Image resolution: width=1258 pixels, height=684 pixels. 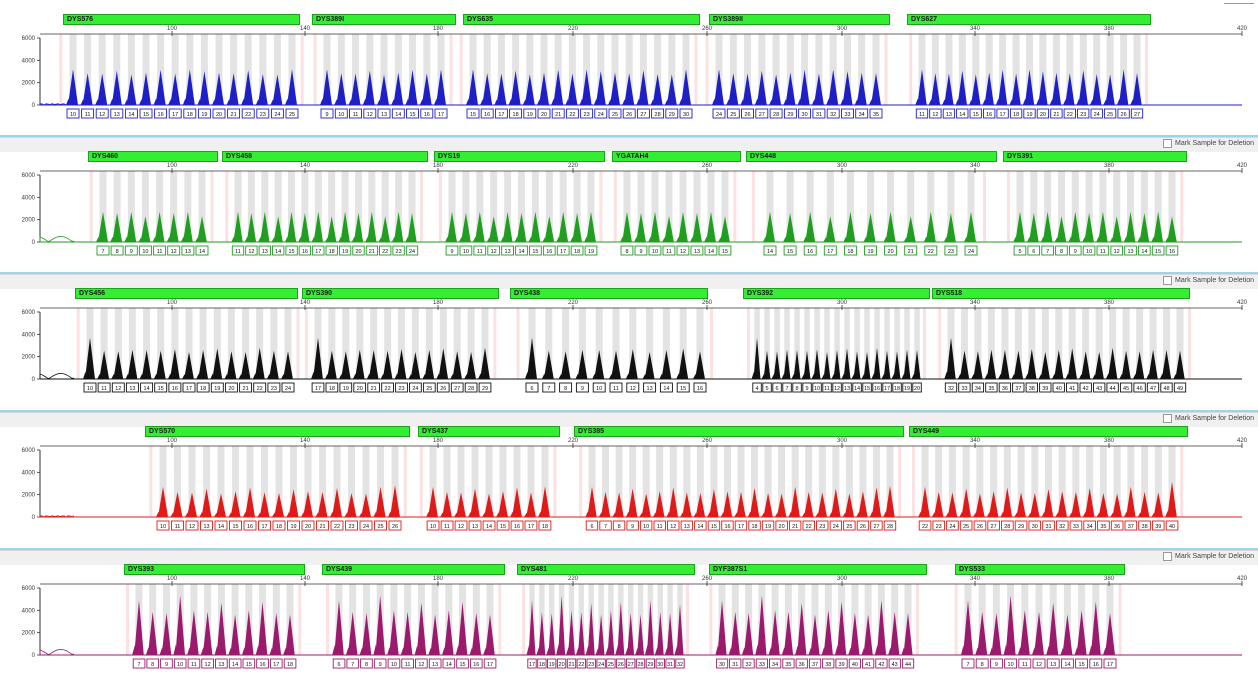 What do you see at coordinates (739, 431) in the screenshot?
I see `locus-bar-dys385: DYS385` at bounding box center [739, 431].